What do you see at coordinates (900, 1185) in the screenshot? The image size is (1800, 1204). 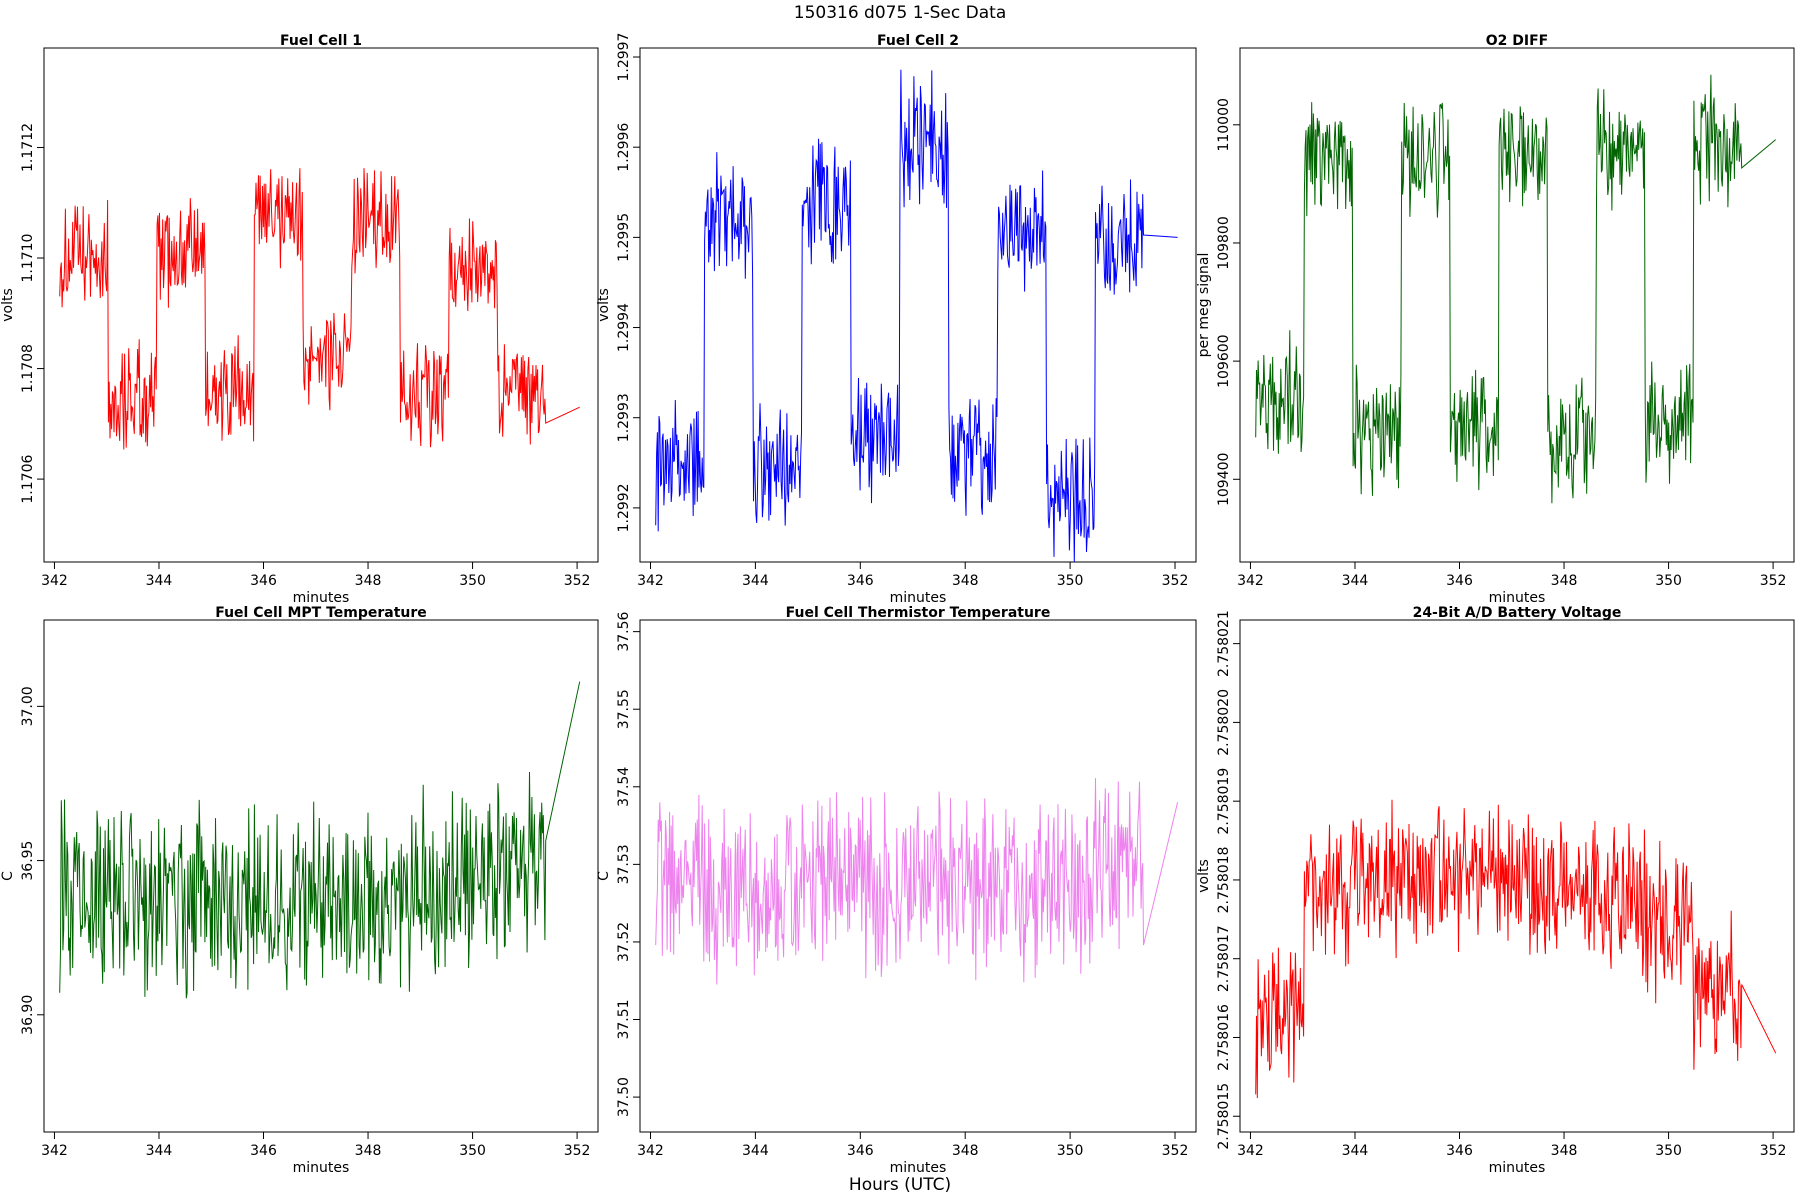 I see `figure-footer: Hours (UTC)` at bounding box center [900, 1185].